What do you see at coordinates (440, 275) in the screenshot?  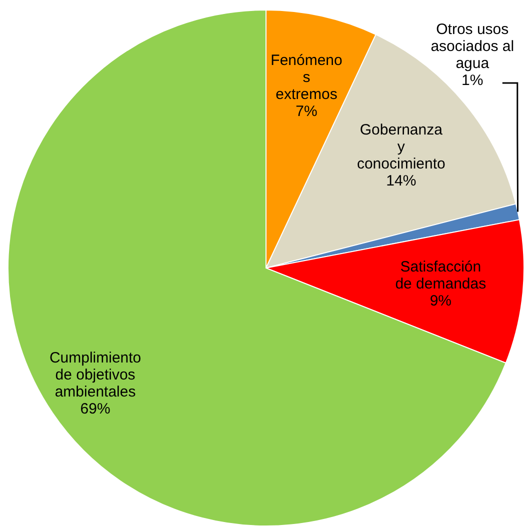 I see `slice-label: Satisfacción de demandas` at bounding box center [440, 275].